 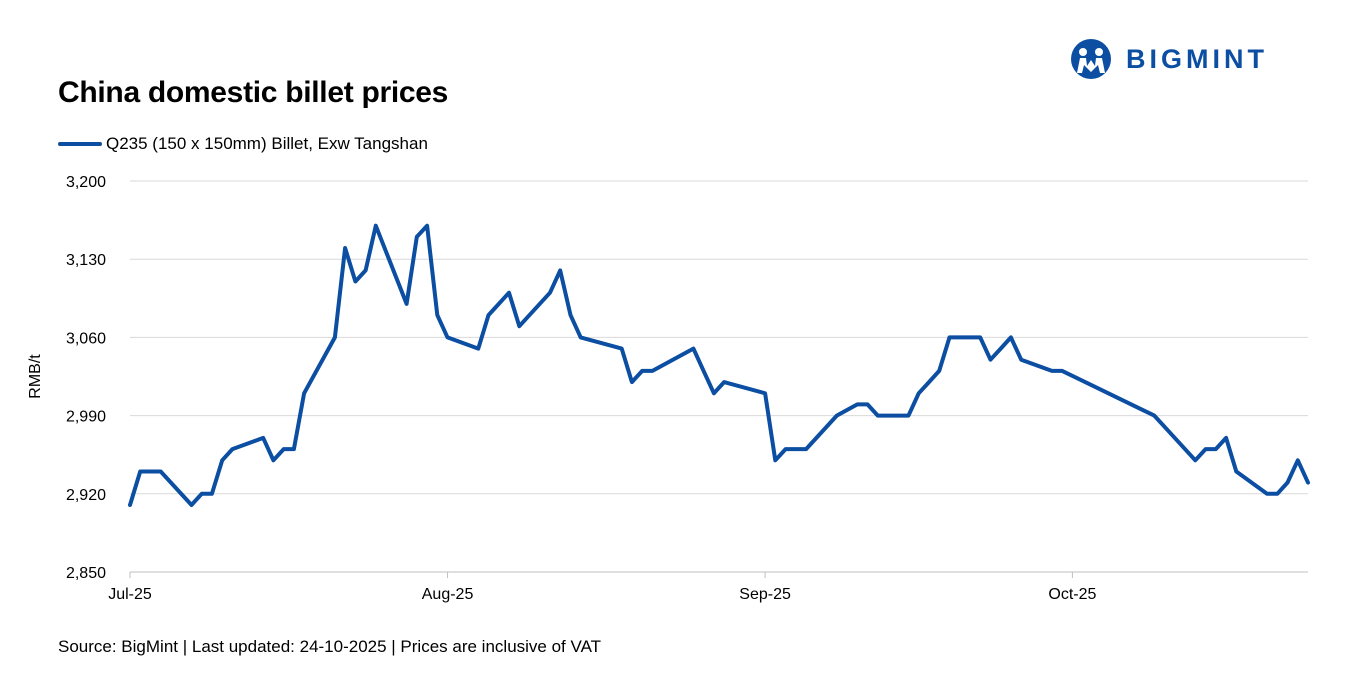 What do you see at coordinates (35, 376) in the screenshot?
I see `y-axis-label: RMB/t` at bounding box center [35, 376].